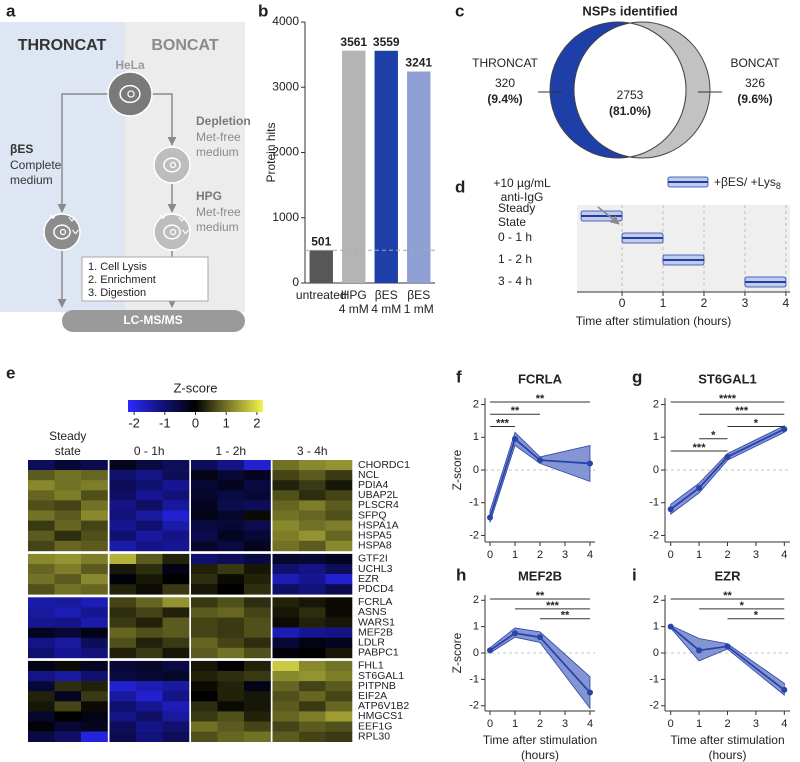 The height and width of the screenshot is (762, 800). I want to click on row-label: HSPA5, so click(375, 536).